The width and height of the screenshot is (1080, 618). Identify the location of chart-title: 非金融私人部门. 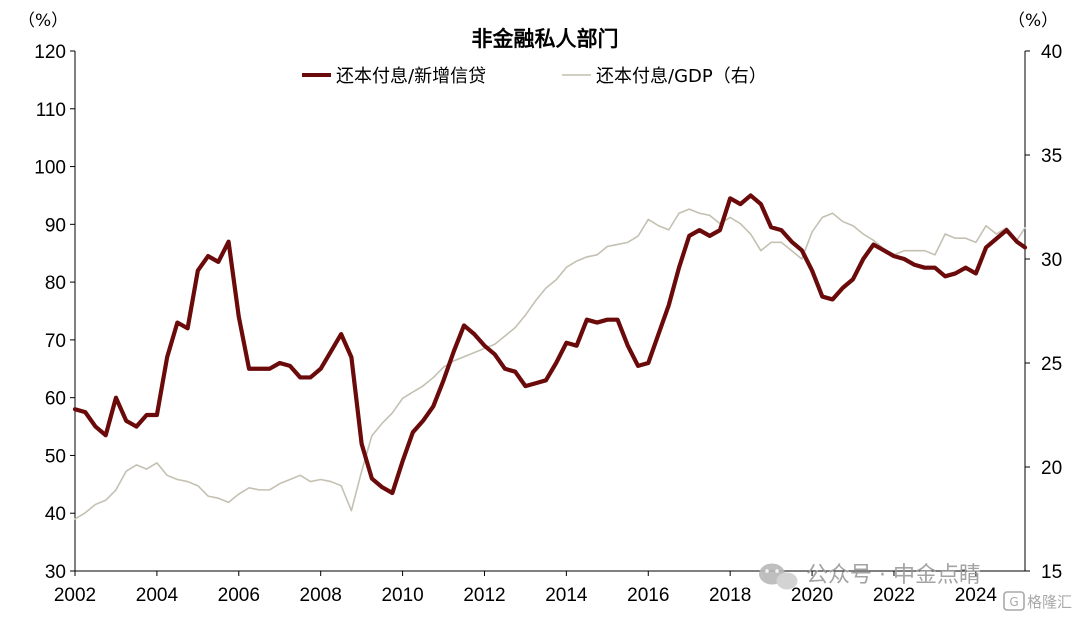
(545, 39).